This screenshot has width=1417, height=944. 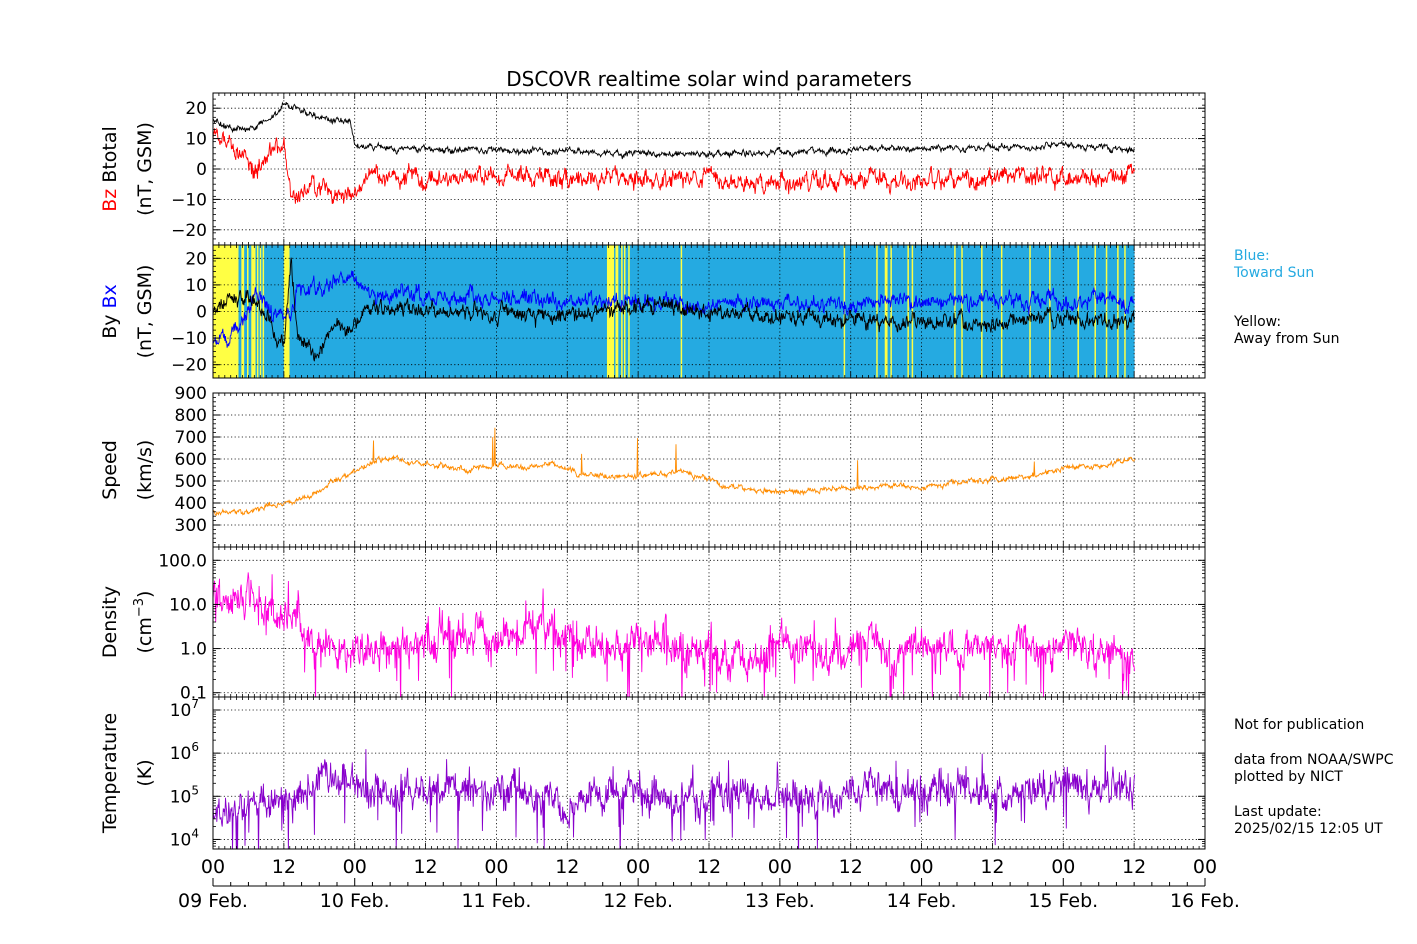 I want to click on series-btotal, so click(x=674, y=130).